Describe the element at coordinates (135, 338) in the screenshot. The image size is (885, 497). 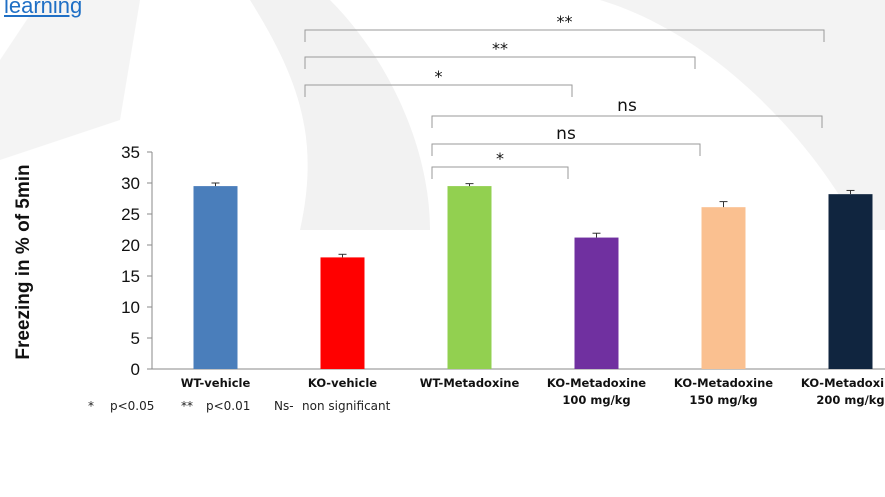
I see `y-tick-label: 5` at that location.